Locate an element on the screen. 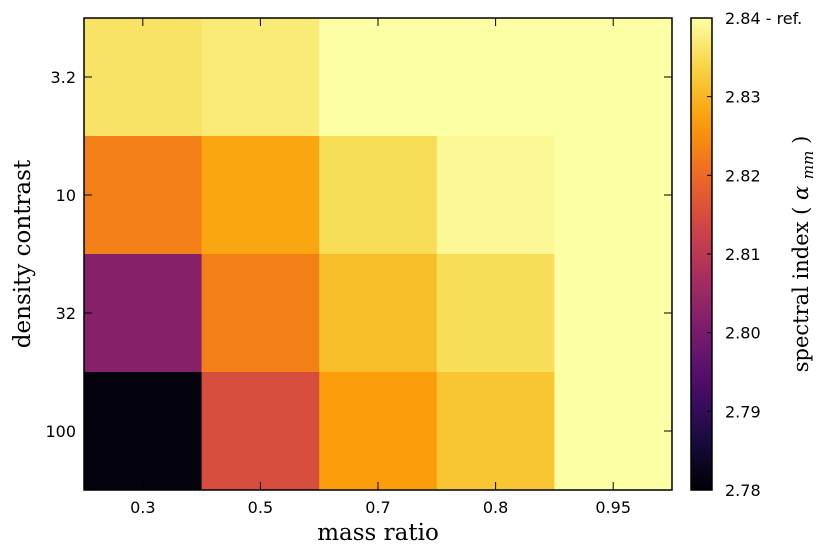 The image size is (830, 558). x-tick-label: 0.95 is located at coordinates (613, 507).